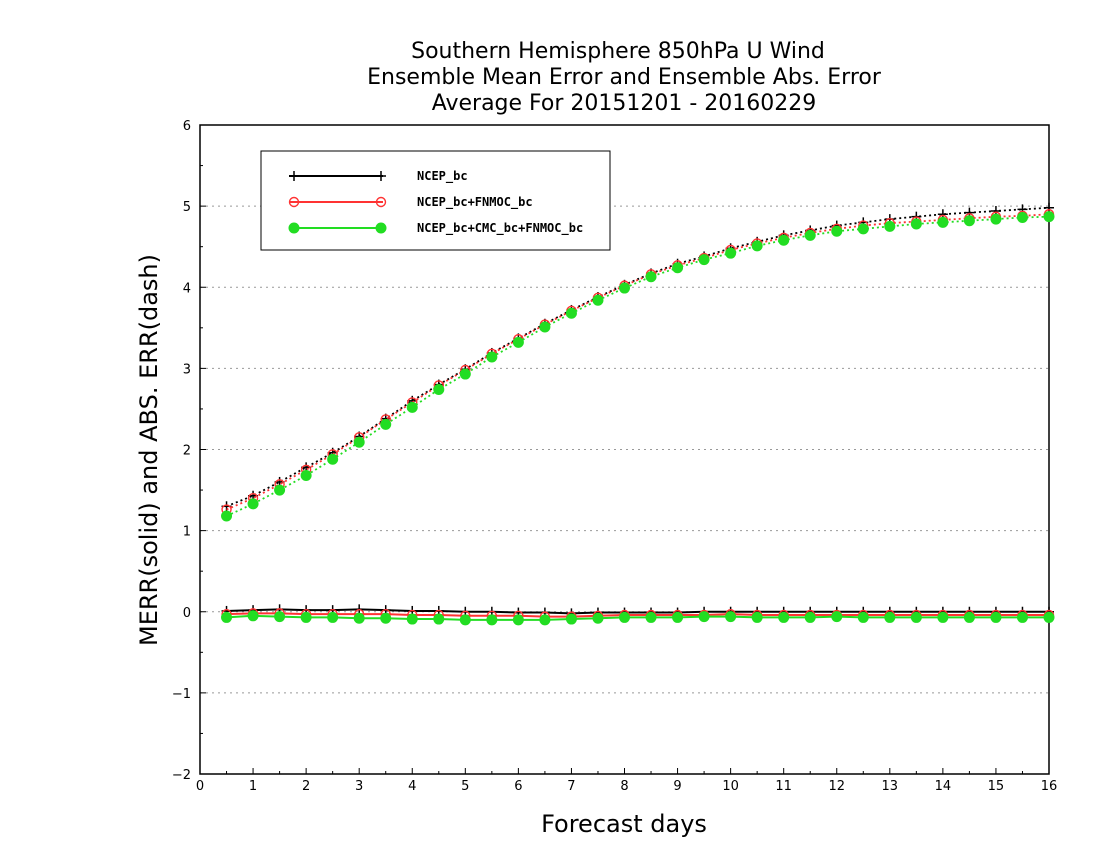 The height and width of the screenshot is (850, 1100). What do you see at coordinates (624, 824) in the screenshot?
I see `x-axis-label: Forecast days` at bounding box center [624, 824].